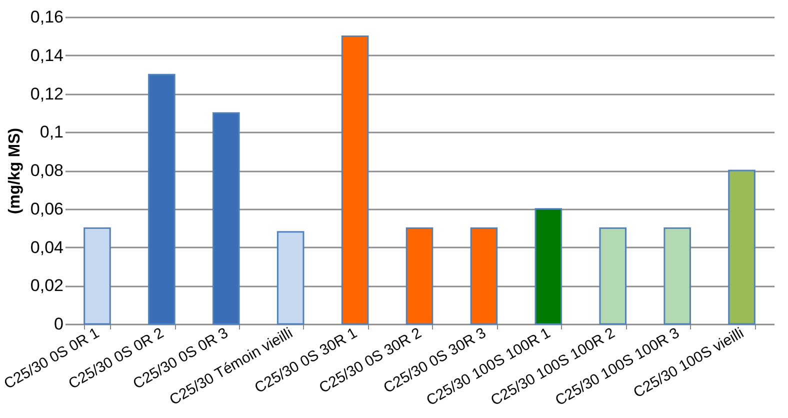 This screenshot has height=418, width=788. Describe the element at coordinates (59, 324) in the screenshot. I see `y-tick-label: 0` at that location.